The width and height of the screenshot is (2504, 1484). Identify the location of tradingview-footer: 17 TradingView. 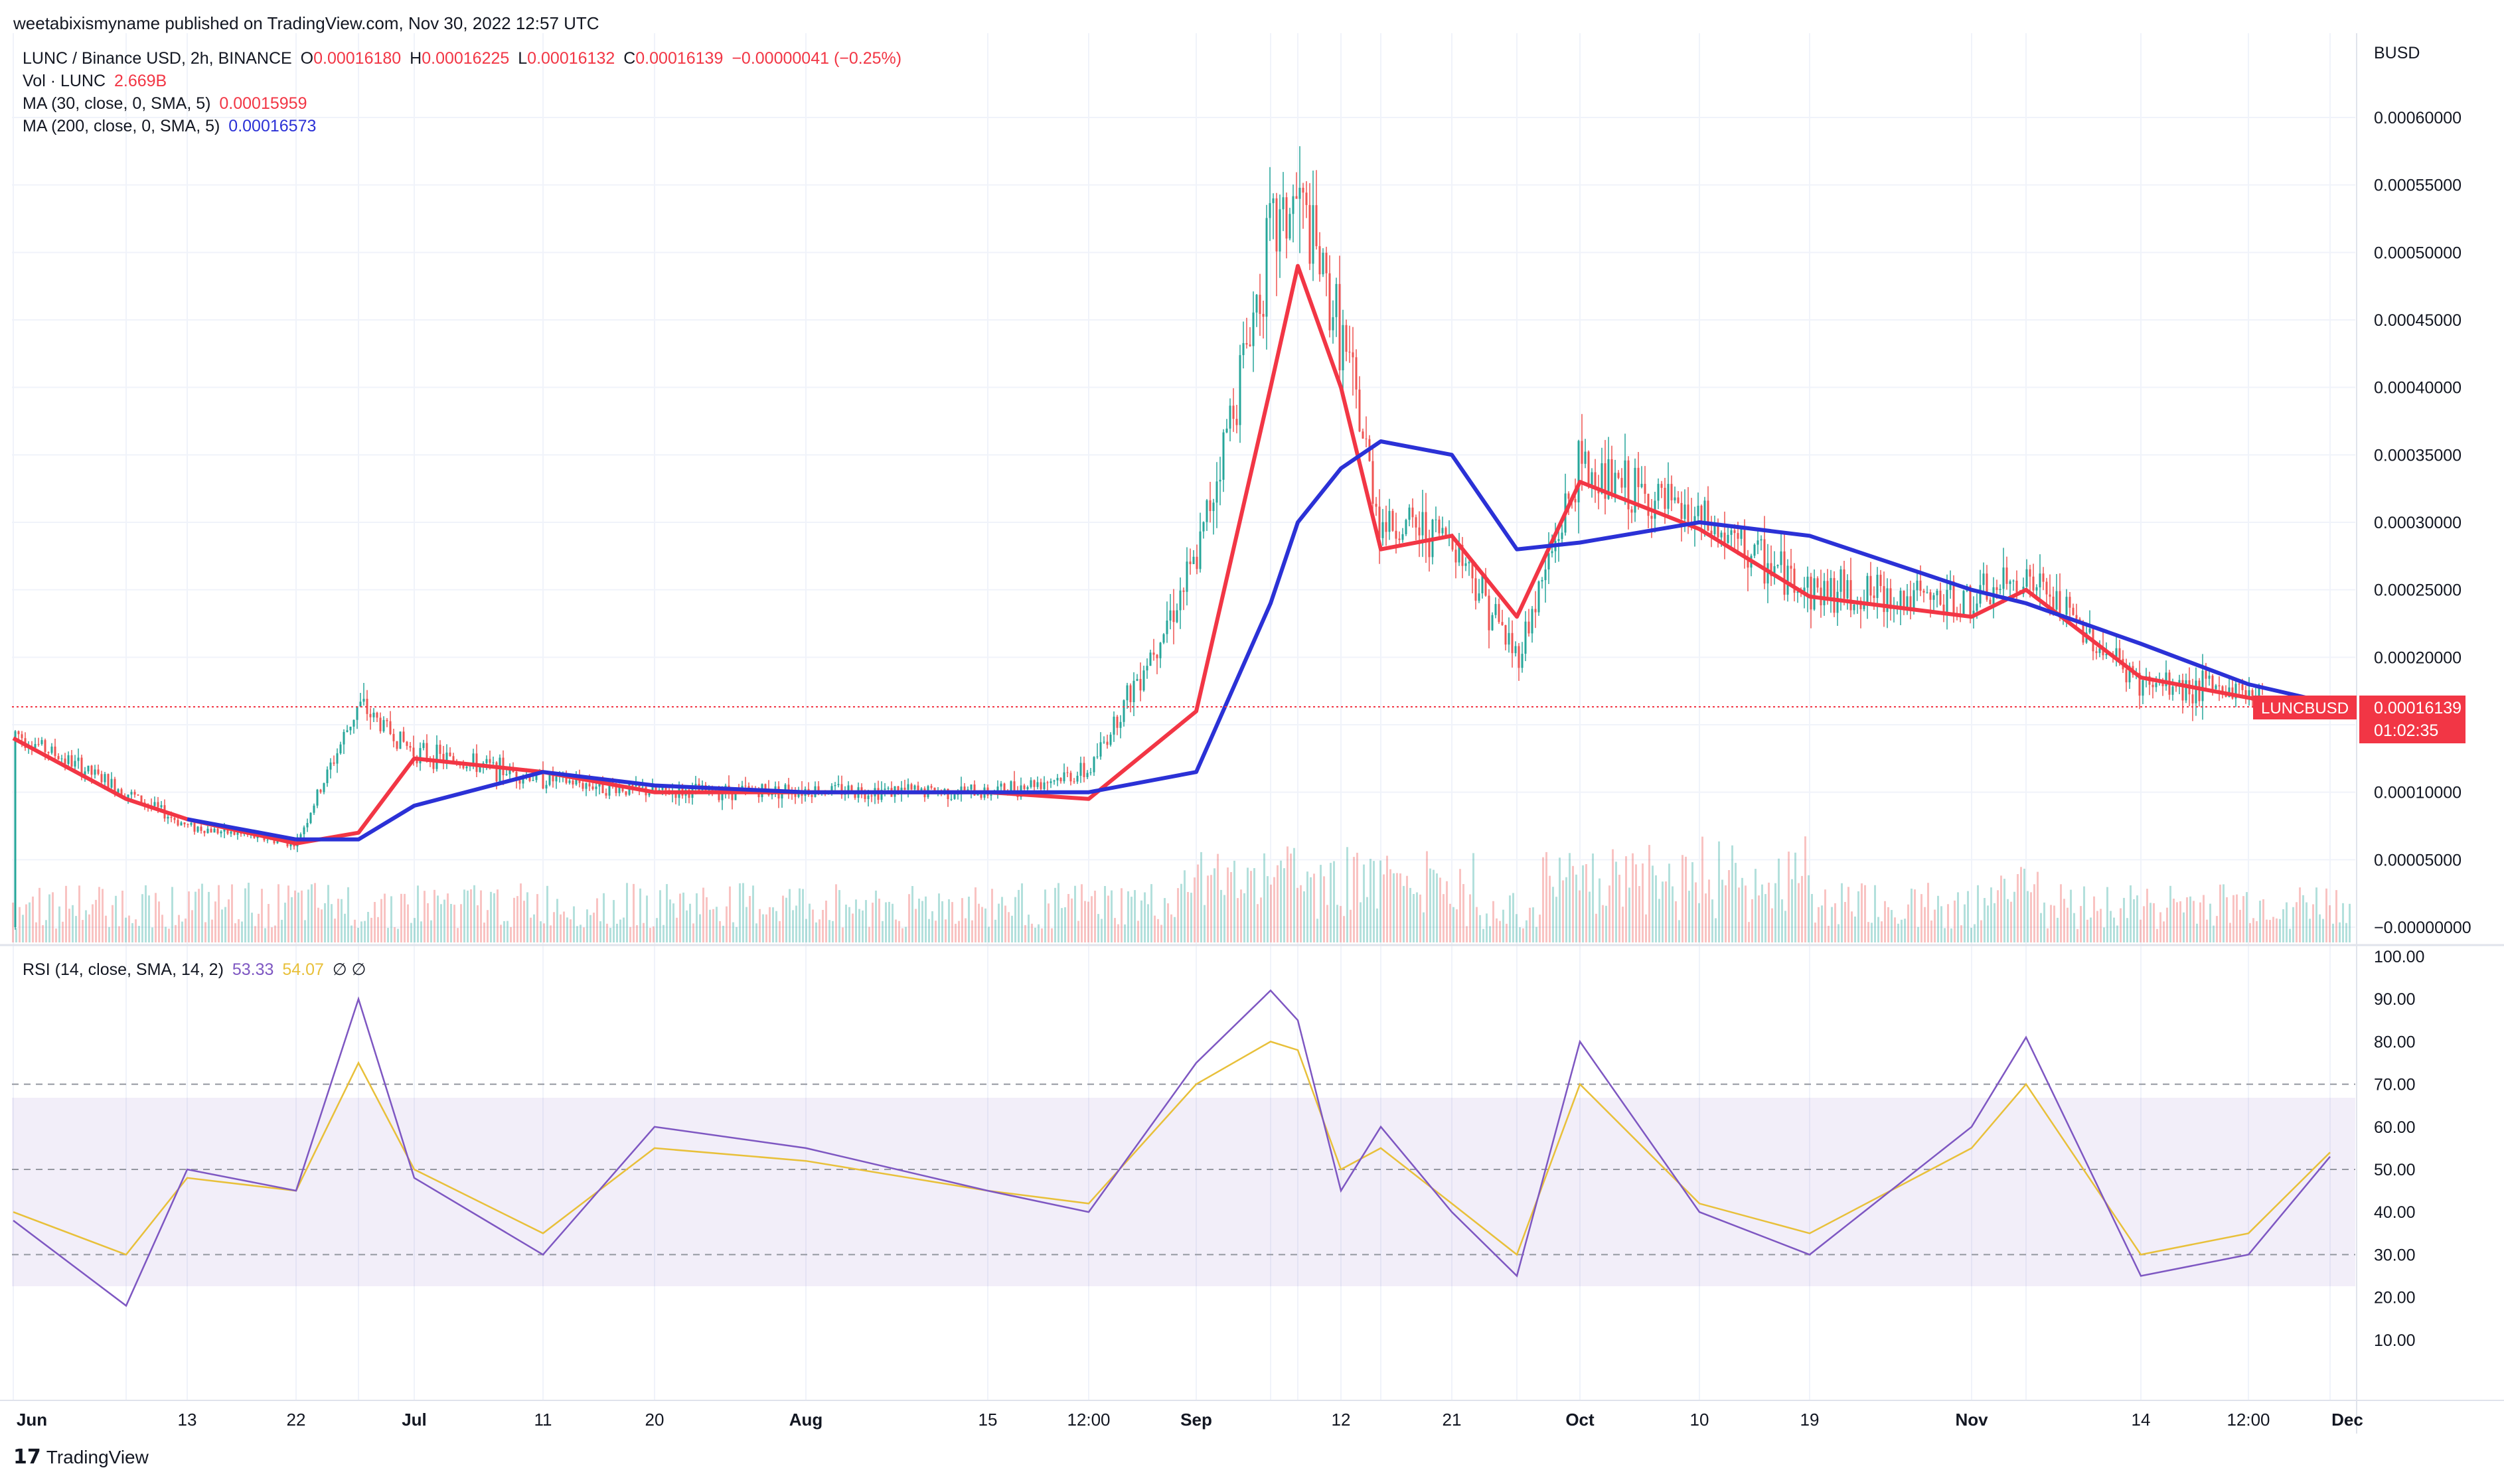
(81, 1457).